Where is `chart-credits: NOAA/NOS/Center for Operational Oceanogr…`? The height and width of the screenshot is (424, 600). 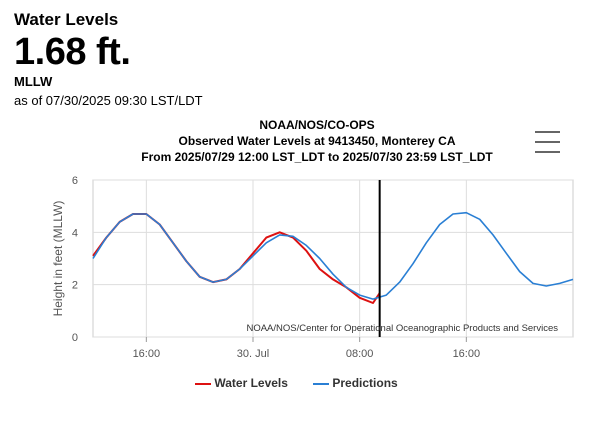
chart-credits: NOAA/NOS/Center for Operational Oceanogr… is located at coordinates (402, 328).